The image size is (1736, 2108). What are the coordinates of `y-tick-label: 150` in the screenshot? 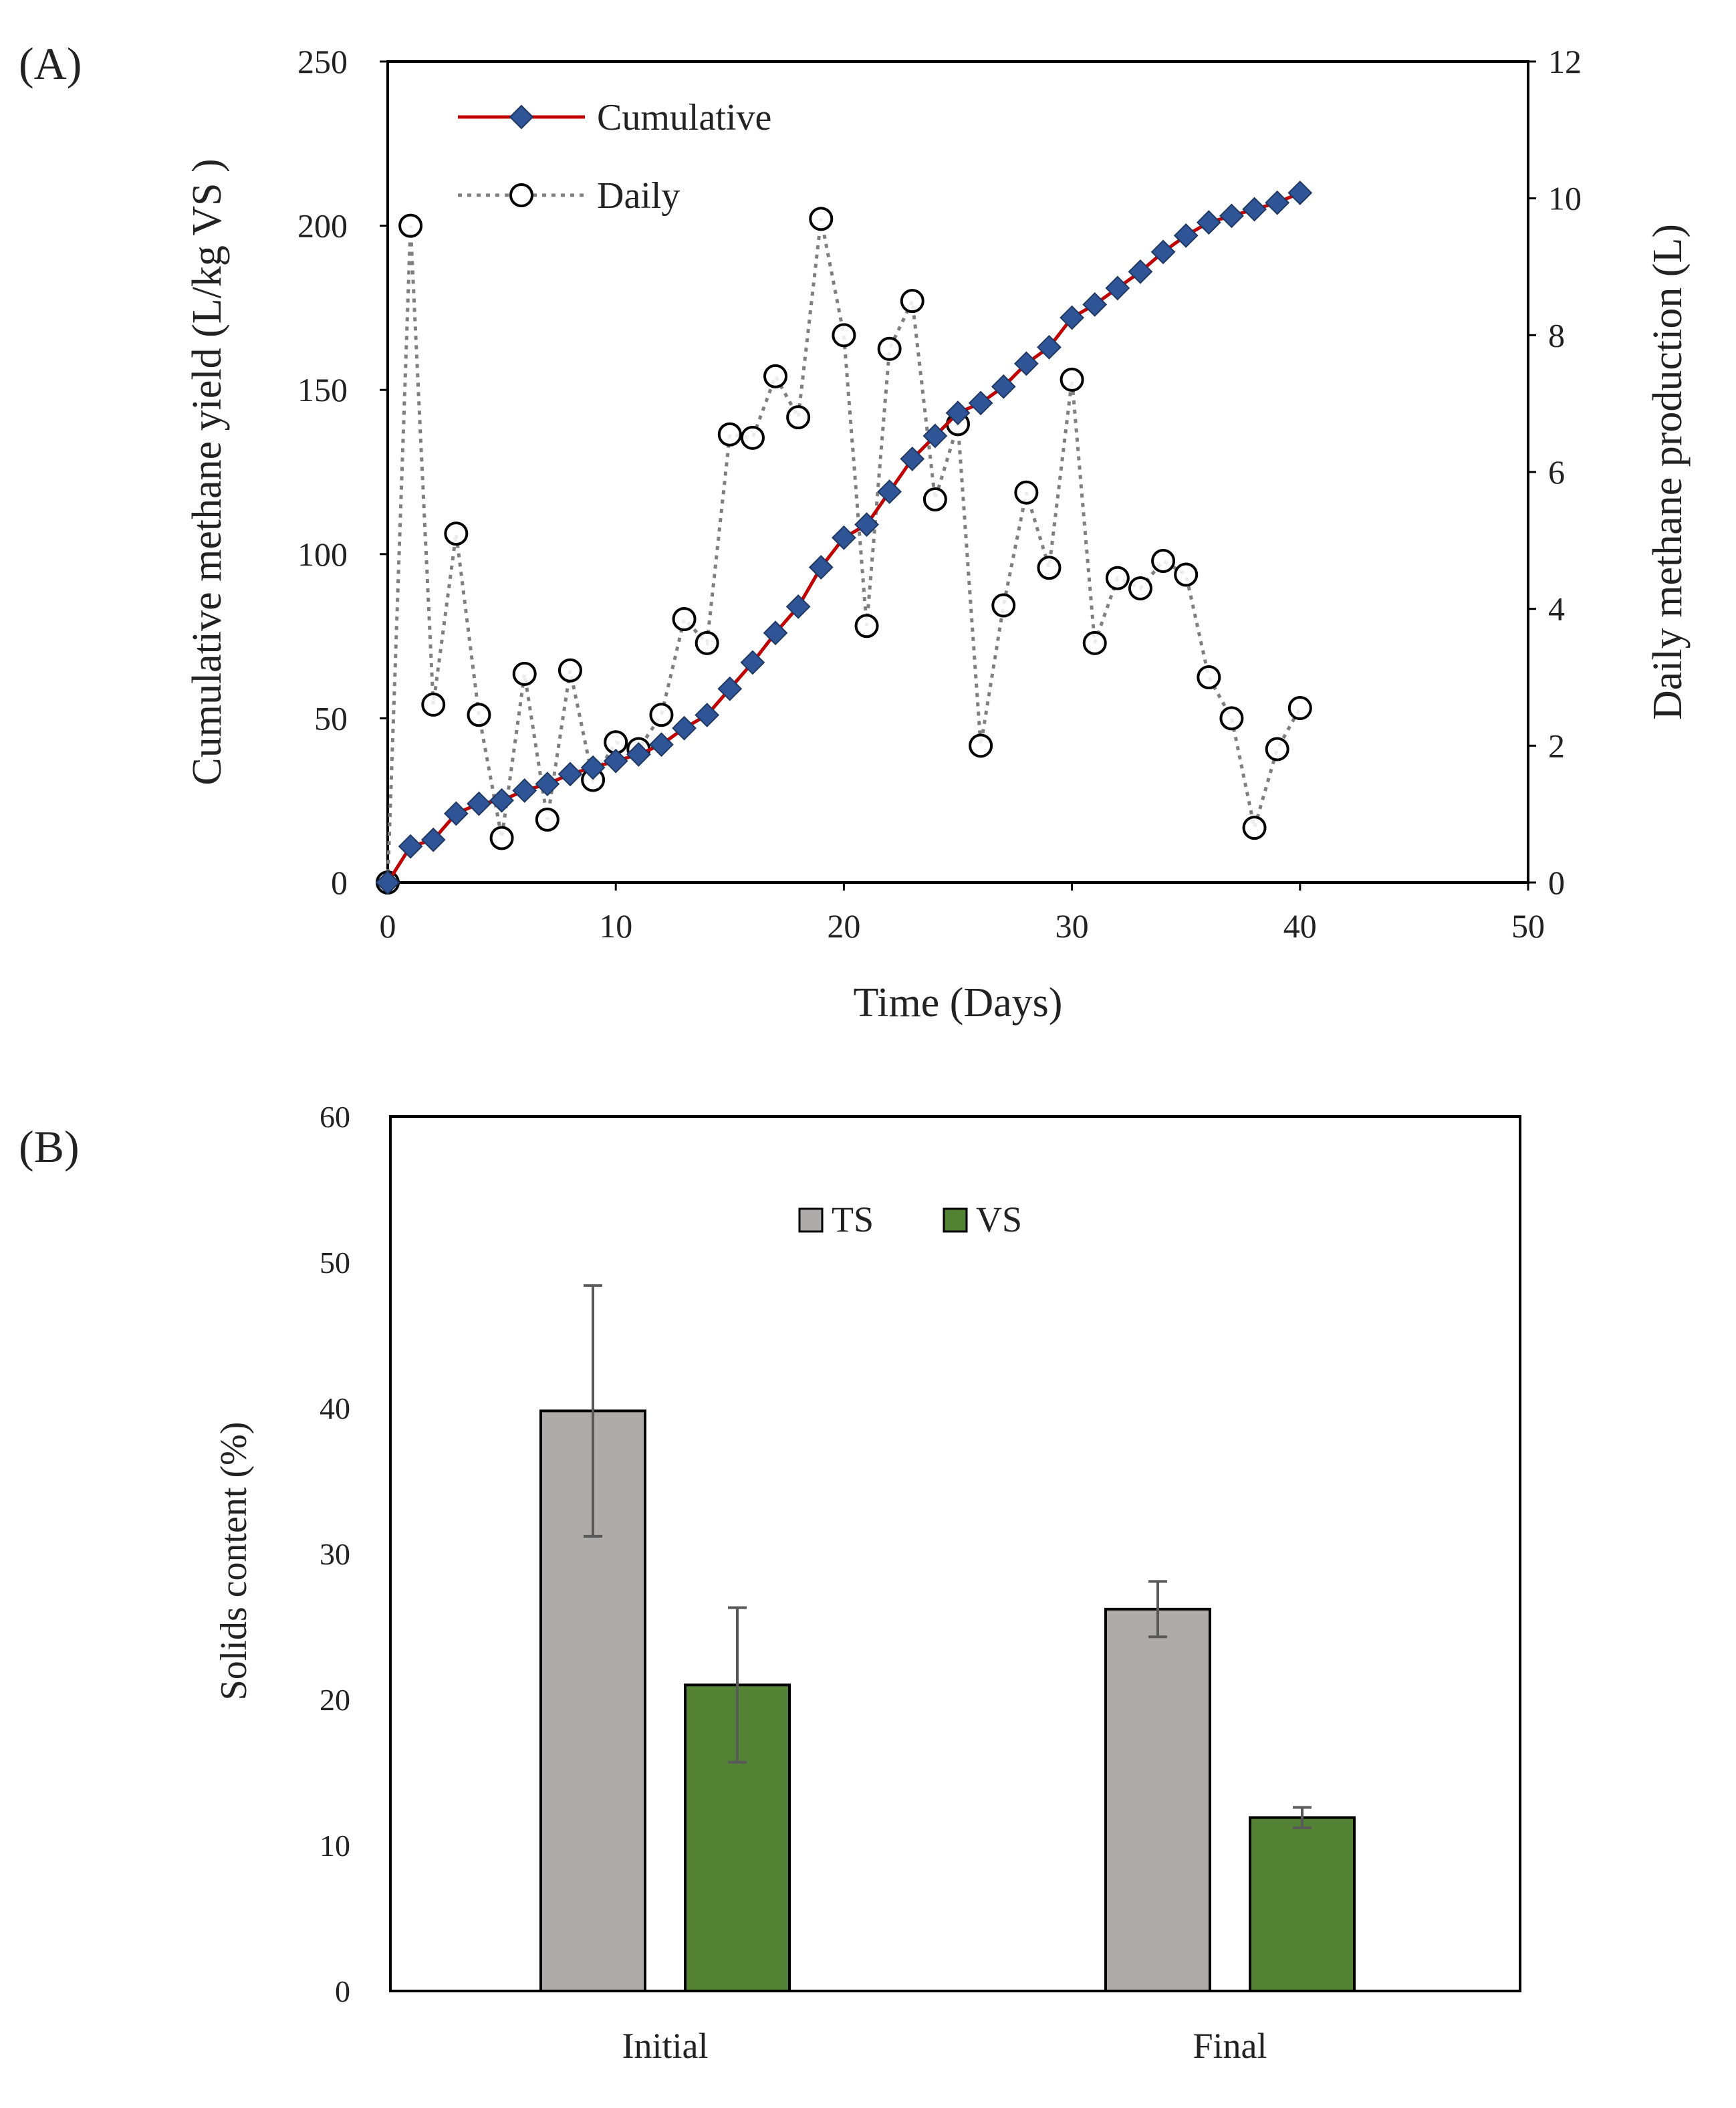 It's located at (322, 389).